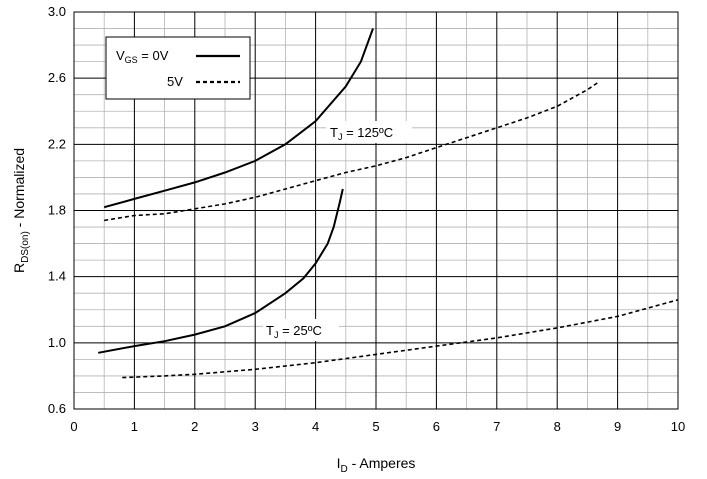 The image size is (707, 479). Describe the element at coordinates (57, 11) in the screenshot. I see `y-tick-label: 3.0` at that location.